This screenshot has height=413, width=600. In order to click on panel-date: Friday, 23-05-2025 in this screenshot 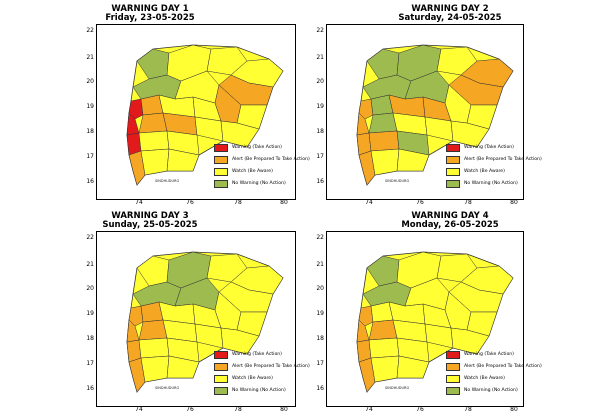, I will do `click(150, 18)`.